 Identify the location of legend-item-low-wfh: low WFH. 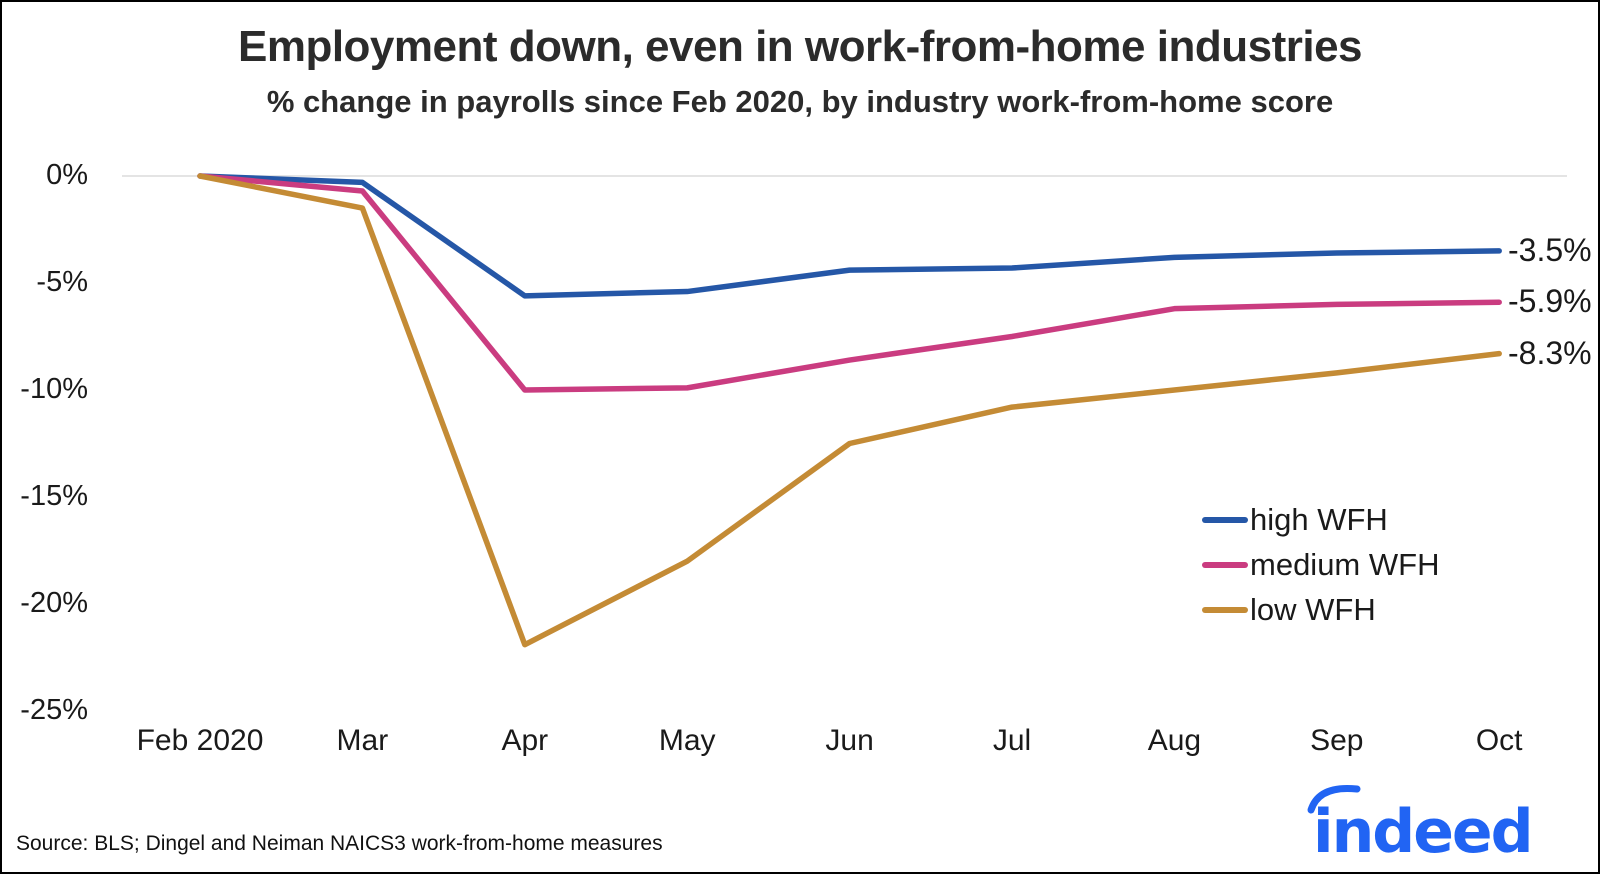
(1320, 610).